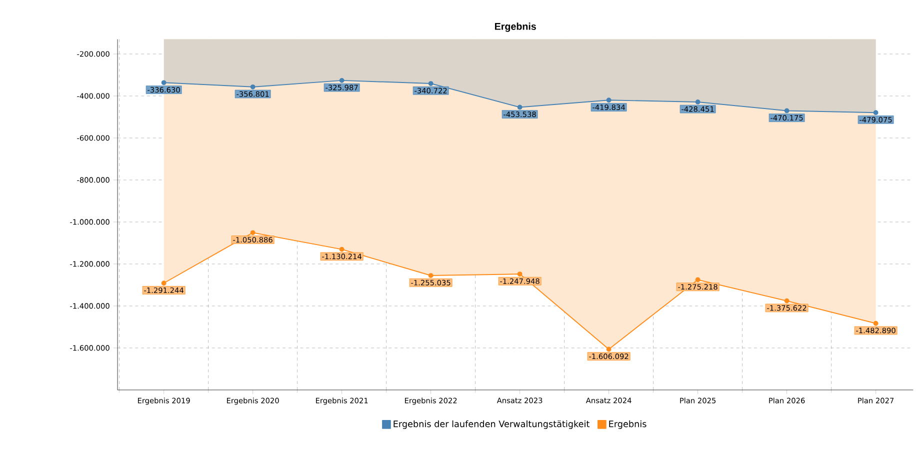  Describe the element at coordinates (627, 424) in the screenshot. I see `legend-label: Ergebnis` at that location.